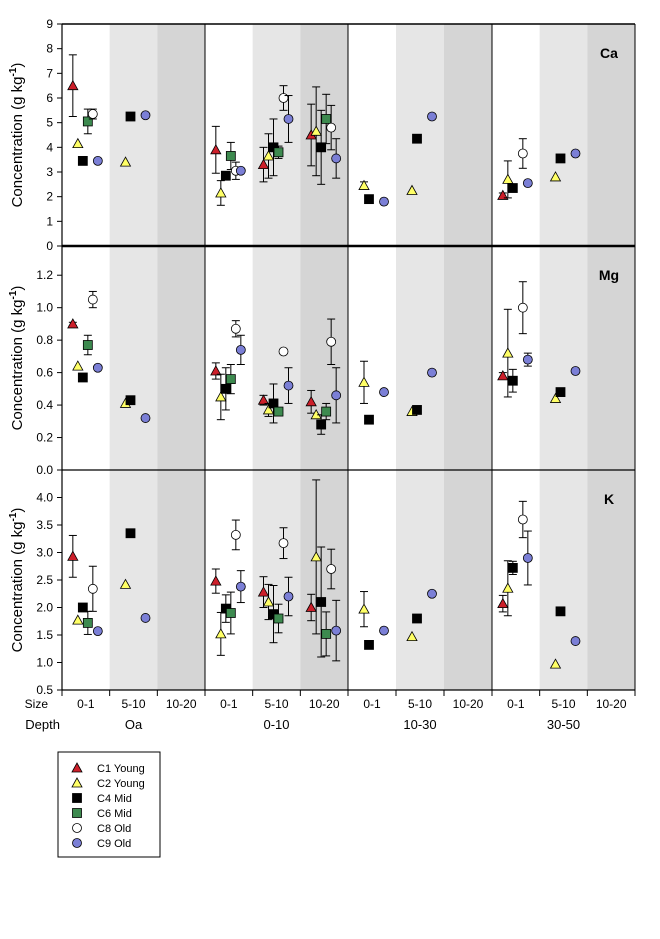 This screenshot has width=660, height=939. Describe the element at coordinates (609, 53) in the screenshot. I see `panel-element-label: Ca` at that location.